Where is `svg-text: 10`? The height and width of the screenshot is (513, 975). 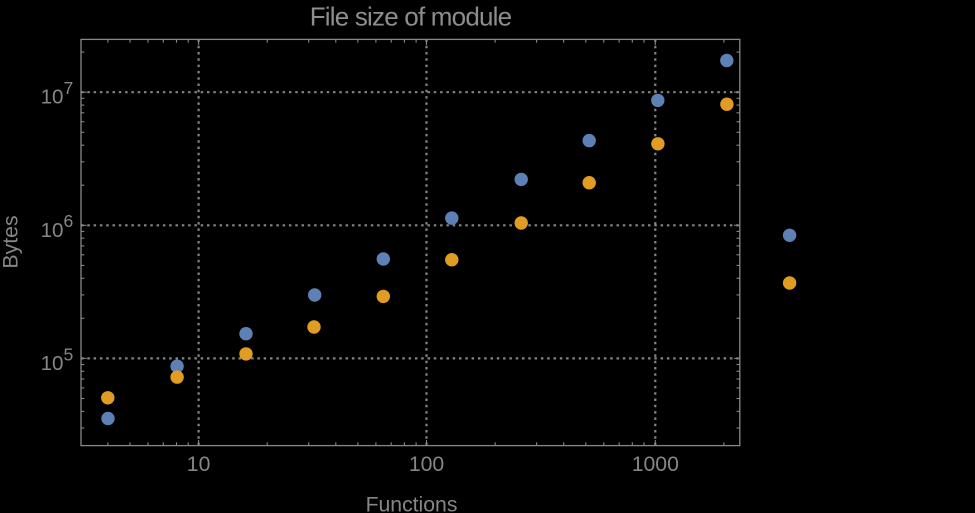 svg-text: 10 is located at coordinates (199, 464).